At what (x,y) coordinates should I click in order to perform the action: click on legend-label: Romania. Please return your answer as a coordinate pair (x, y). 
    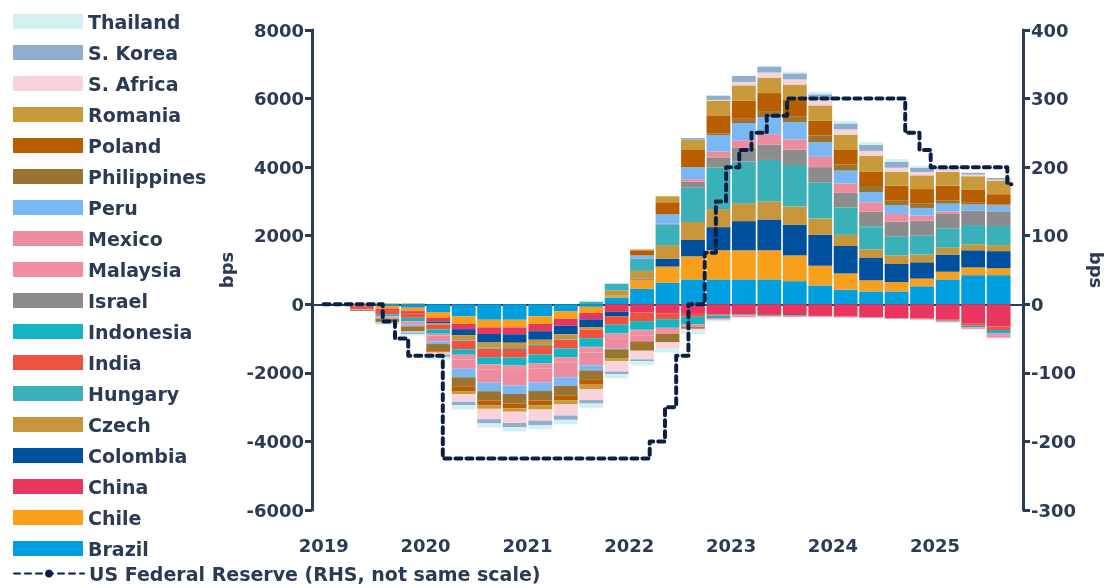
    Looking at the image, I should click on (135, 114).